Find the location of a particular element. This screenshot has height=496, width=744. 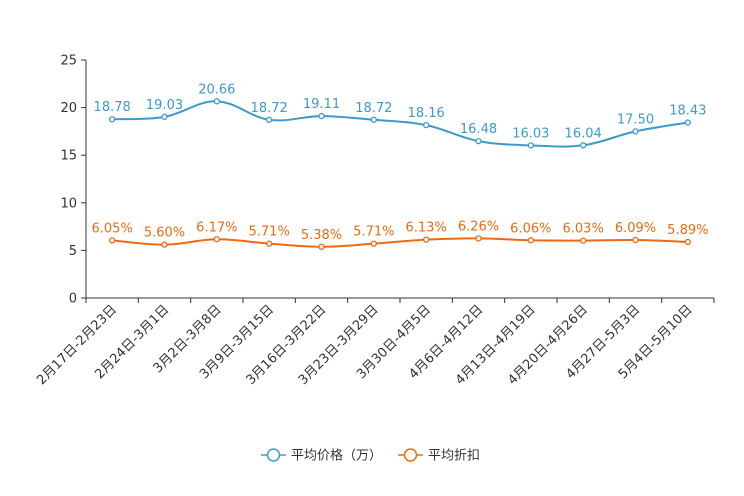

legend: 平均价格（万） 平均折扣 is located at coordinates (370, 456).